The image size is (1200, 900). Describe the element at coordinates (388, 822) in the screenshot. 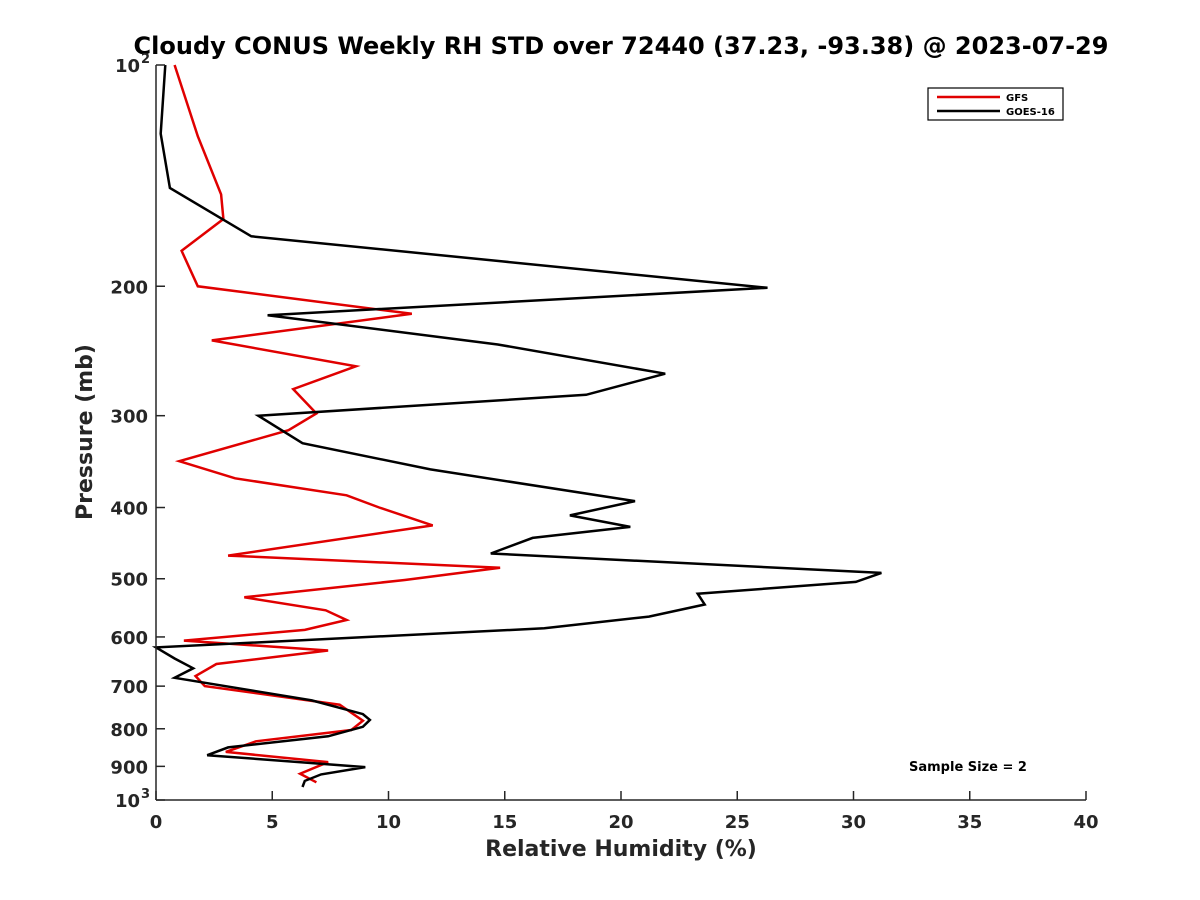

I see `x-tick-label: 10` at that location.